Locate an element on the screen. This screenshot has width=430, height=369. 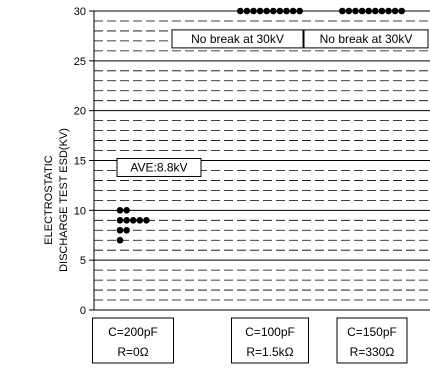
y-axis-label-line2: DISCHARGE TEST ESD(KV) is located at coordinates (64, 200).